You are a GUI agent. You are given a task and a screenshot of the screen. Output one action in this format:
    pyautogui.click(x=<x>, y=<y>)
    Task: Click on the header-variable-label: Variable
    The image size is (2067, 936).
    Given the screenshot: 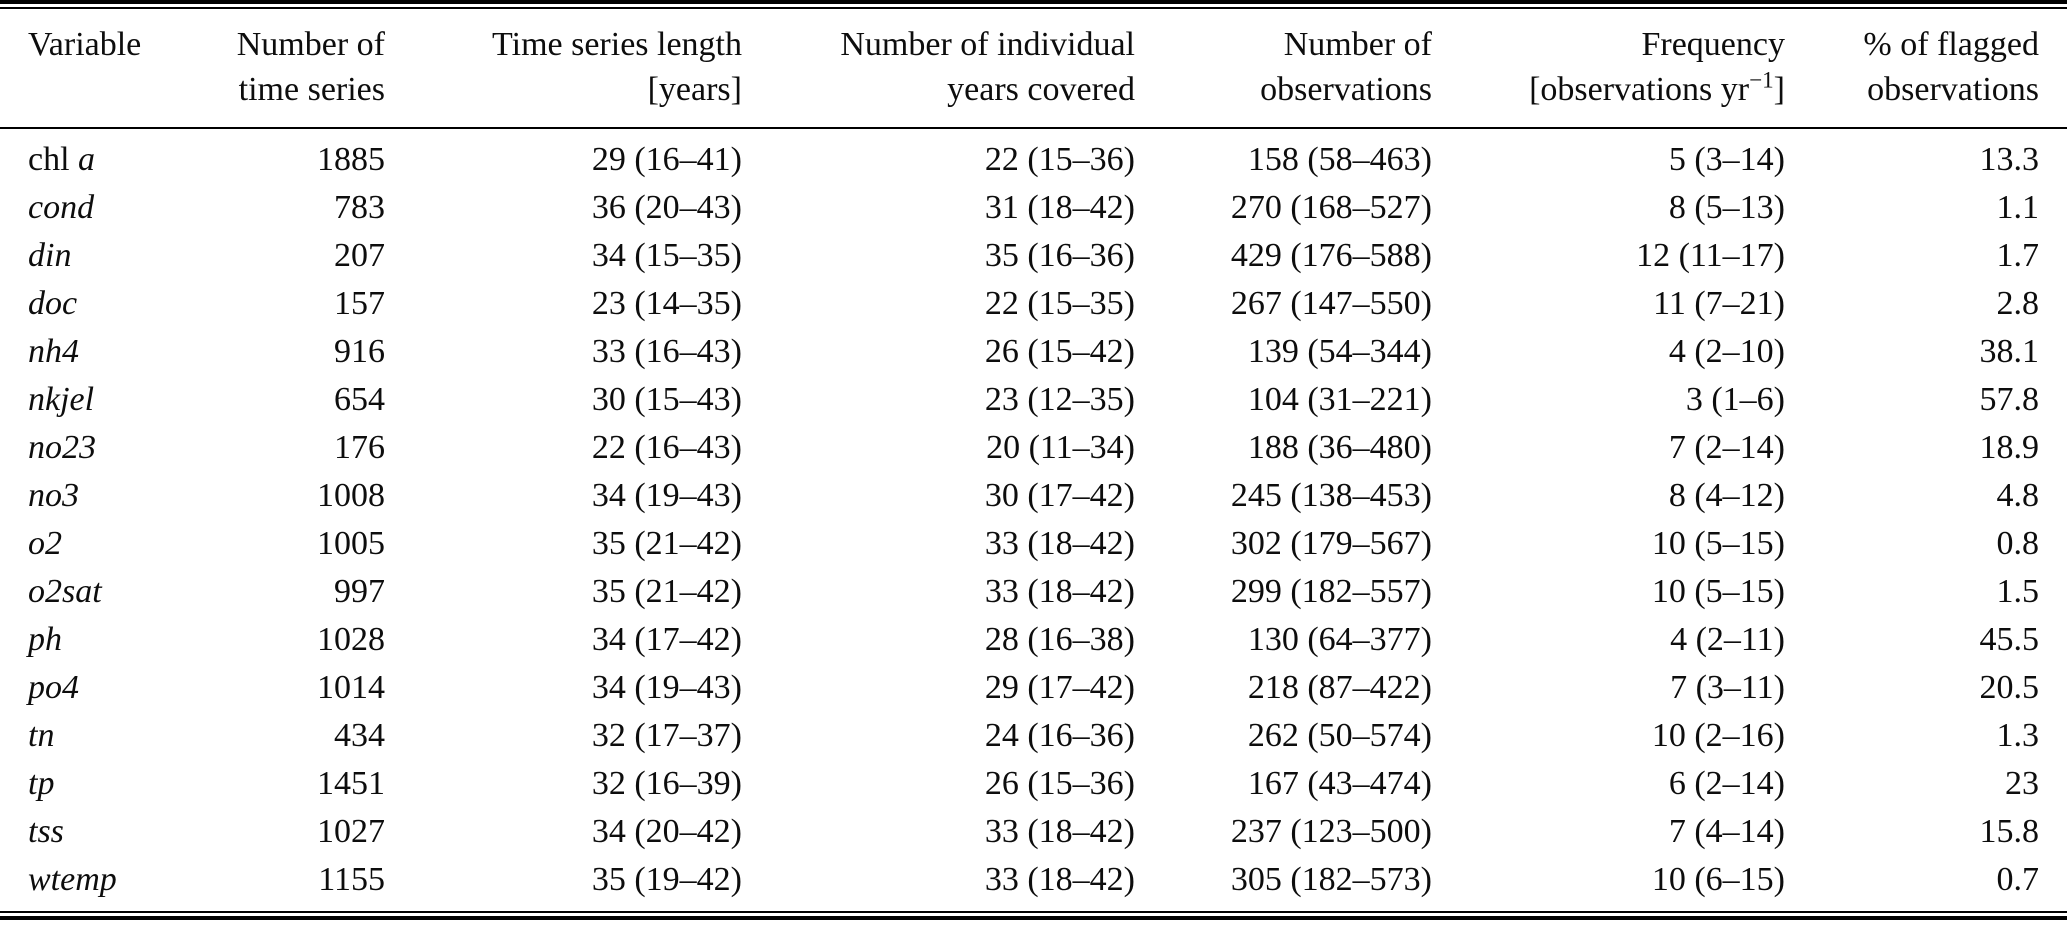 What is the action you would take?
    pyautogui.click(x=85, y=44)
    